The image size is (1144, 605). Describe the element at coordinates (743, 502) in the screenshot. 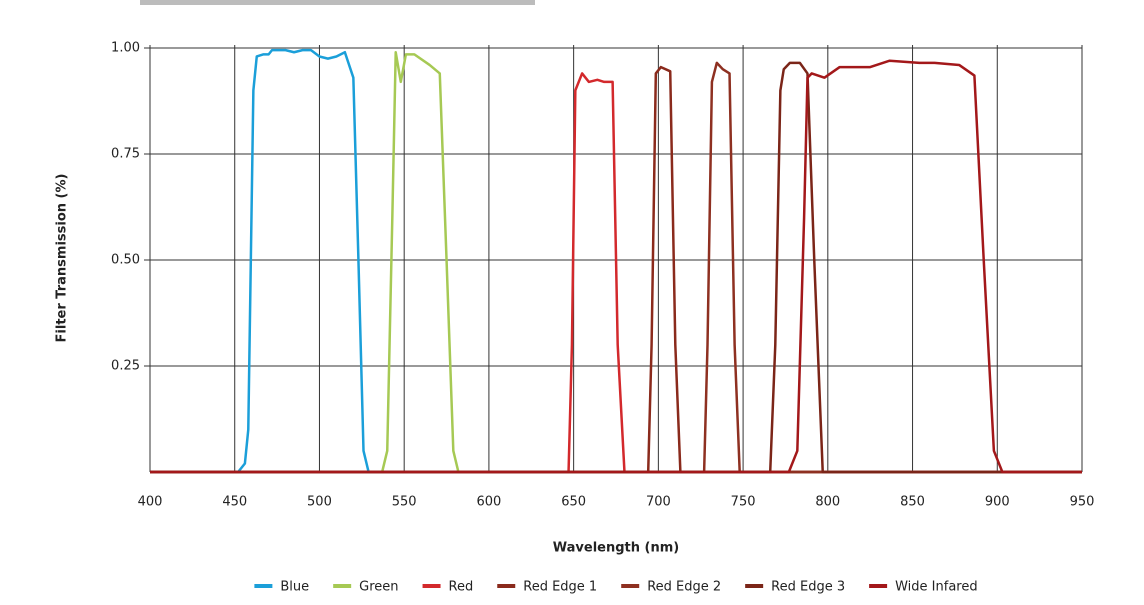

I see `x-tick-label: 750` at that location.